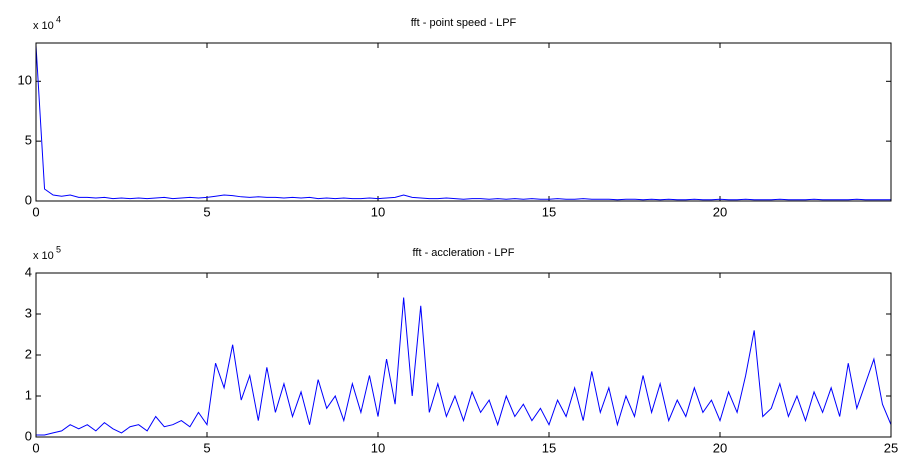 The height and width of the screenshot is (457, 898). I want to click on y-tick-label: 1, so click(28, 394).